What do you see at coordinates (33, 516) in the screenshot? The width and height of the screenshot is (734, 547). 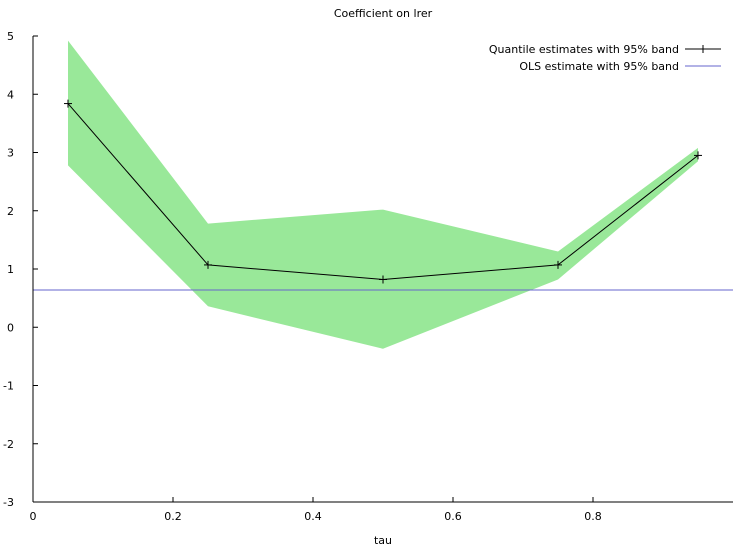 I see `x-tick-label: 0` at bounding box center [33, 516].